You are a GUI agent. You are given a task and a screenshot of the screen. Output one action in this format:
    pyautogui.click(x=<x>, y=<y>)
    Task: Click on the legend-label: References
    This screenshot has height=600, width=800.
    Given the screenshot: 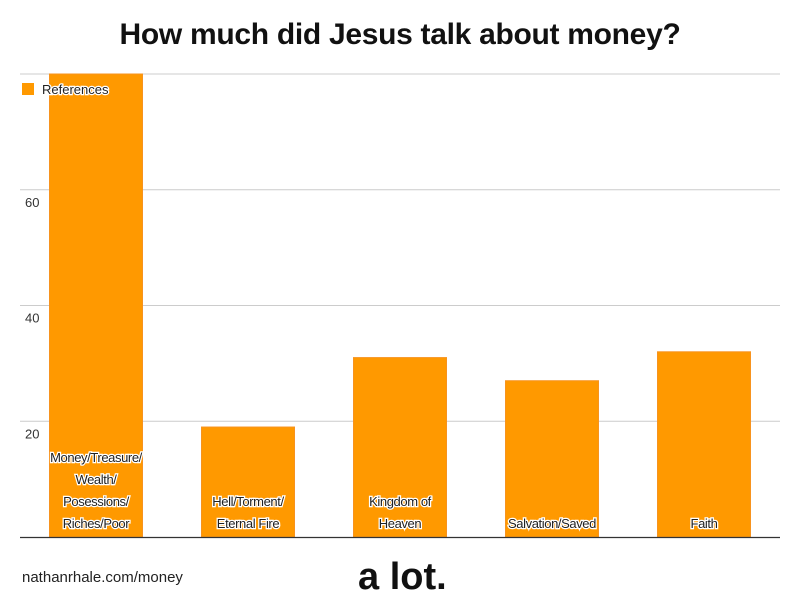 What is the action you would take?
    pyautogui.click(x=75, y=89)
    